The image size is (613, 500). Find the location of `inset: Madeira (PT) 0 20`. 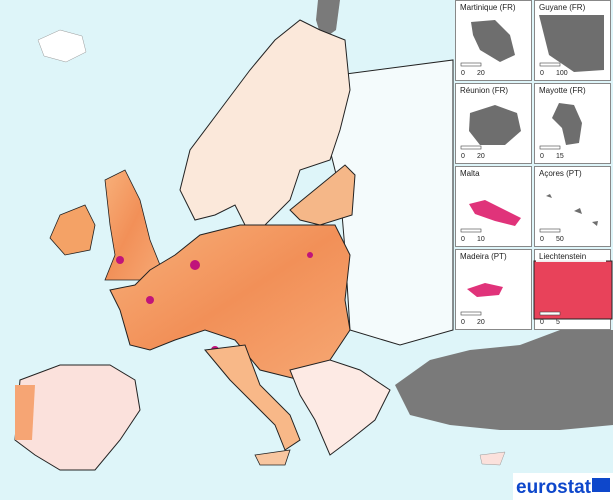

inset: Madeira (PT) 0 20 is located at coordinates (493, 289).